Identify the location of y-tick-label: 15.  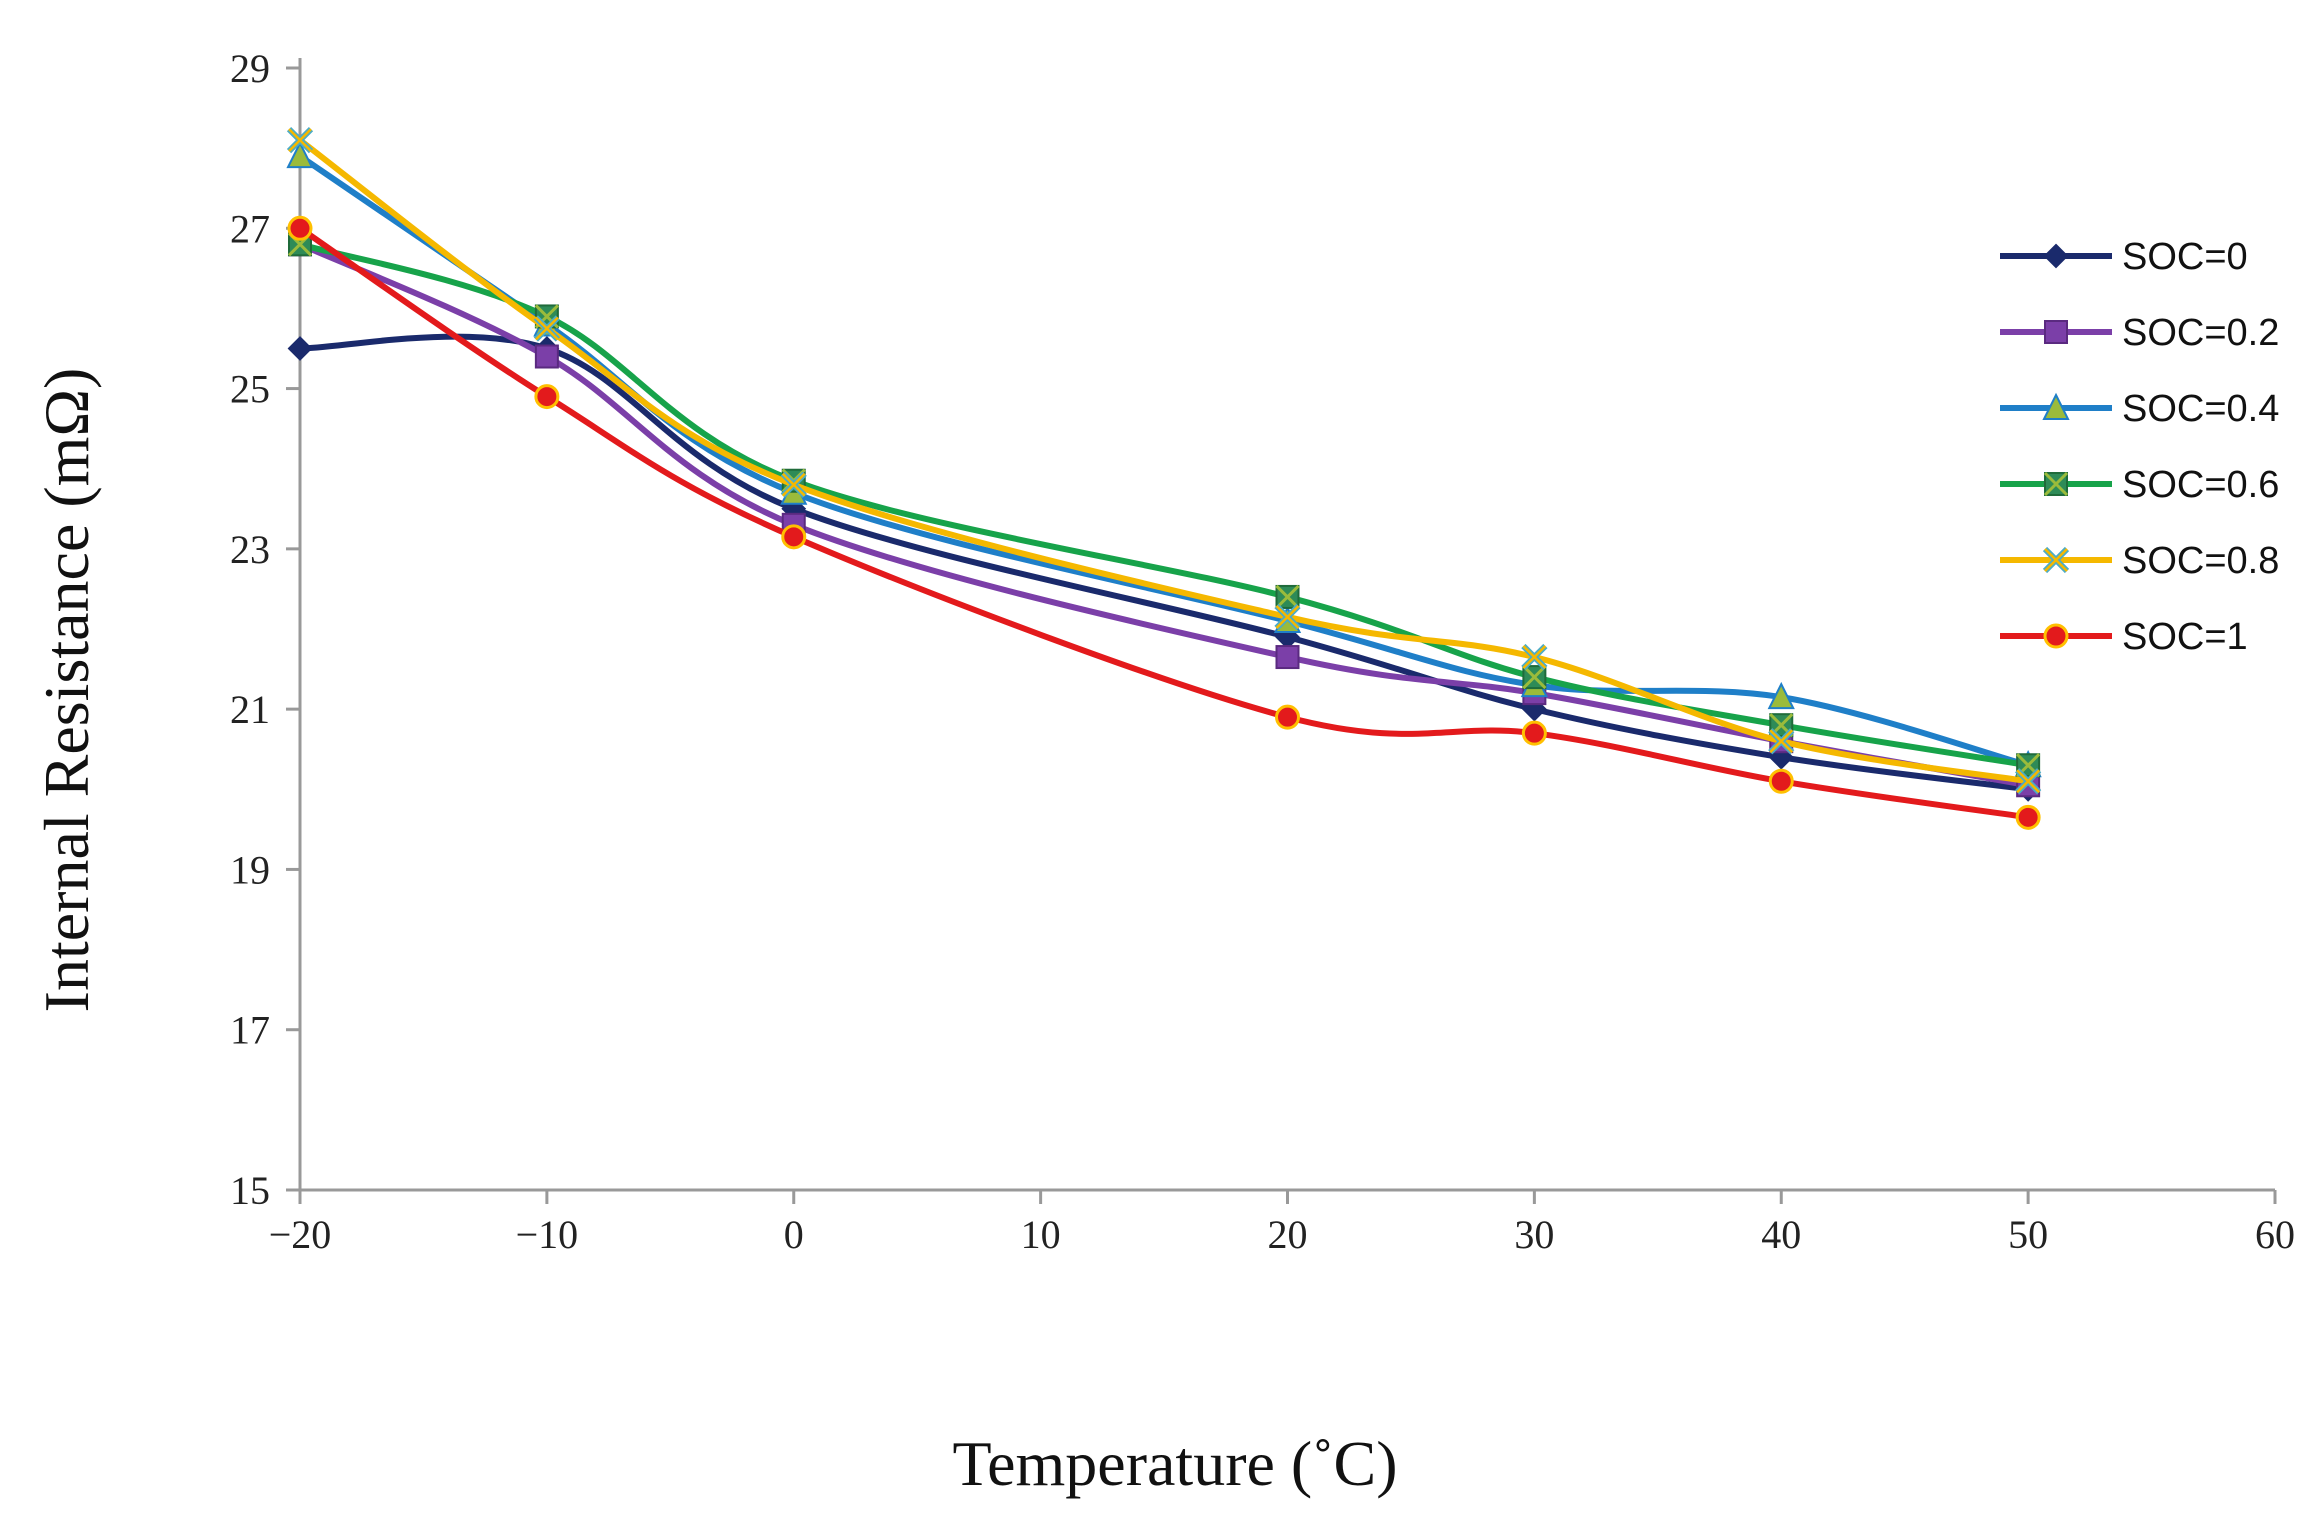
(250, 1190).